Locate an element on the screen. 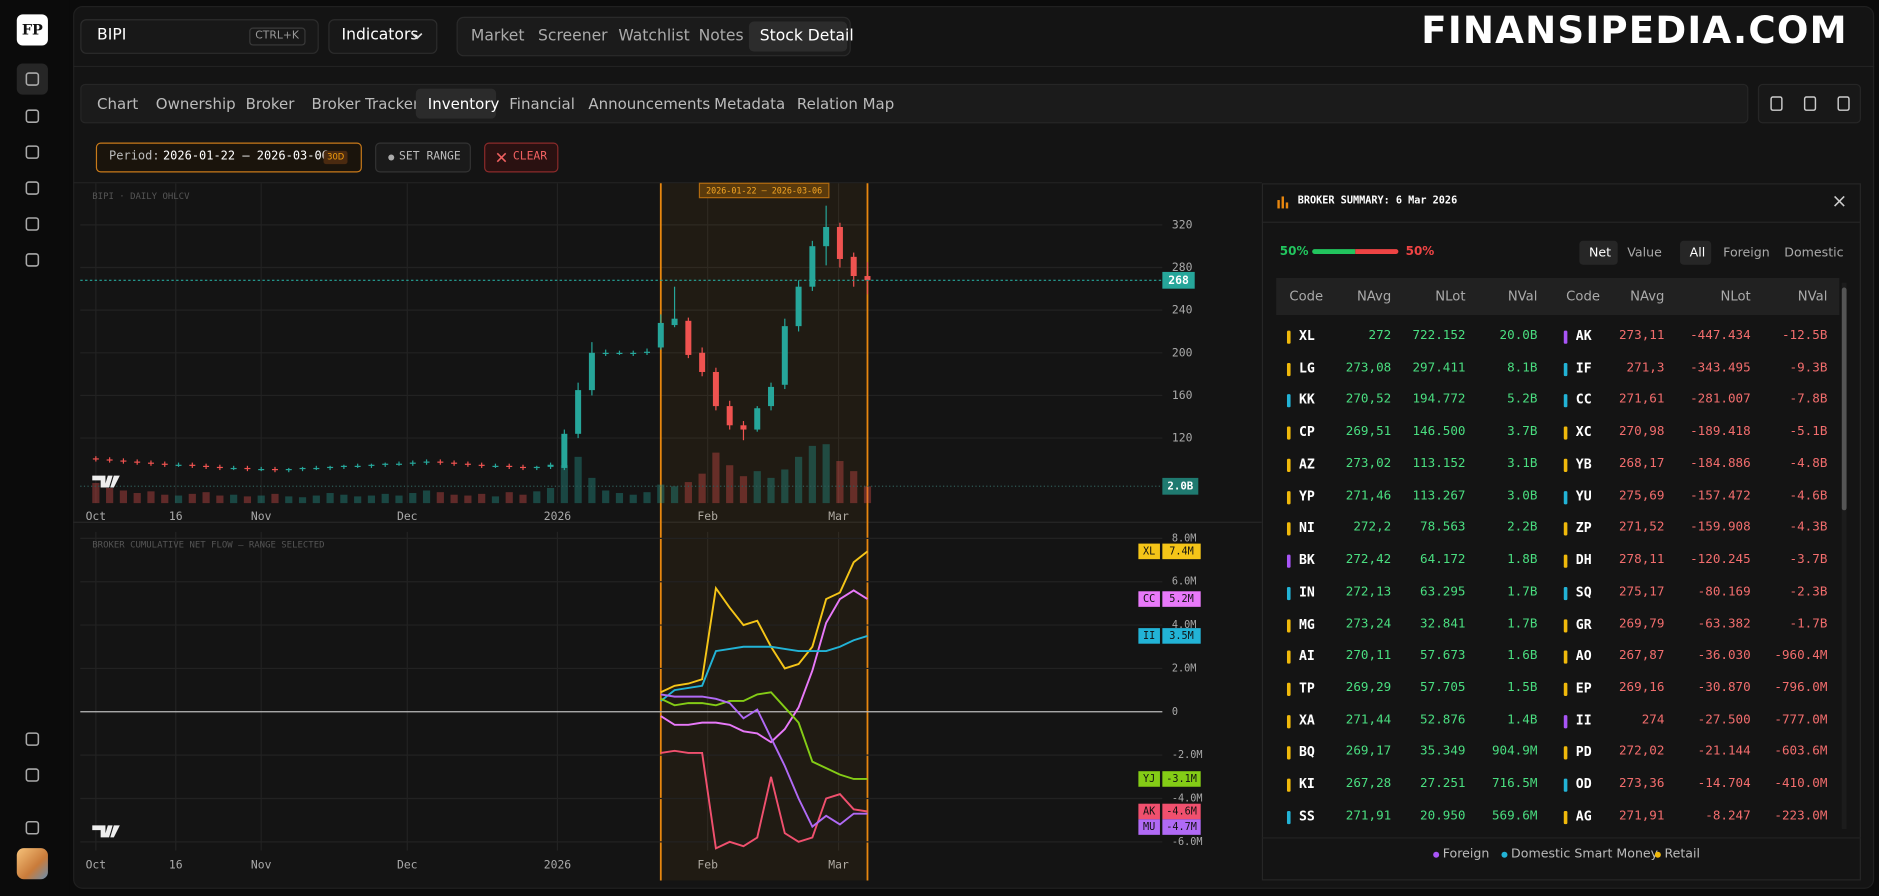  broker-code: IF is located at coordinates (1583, 368).